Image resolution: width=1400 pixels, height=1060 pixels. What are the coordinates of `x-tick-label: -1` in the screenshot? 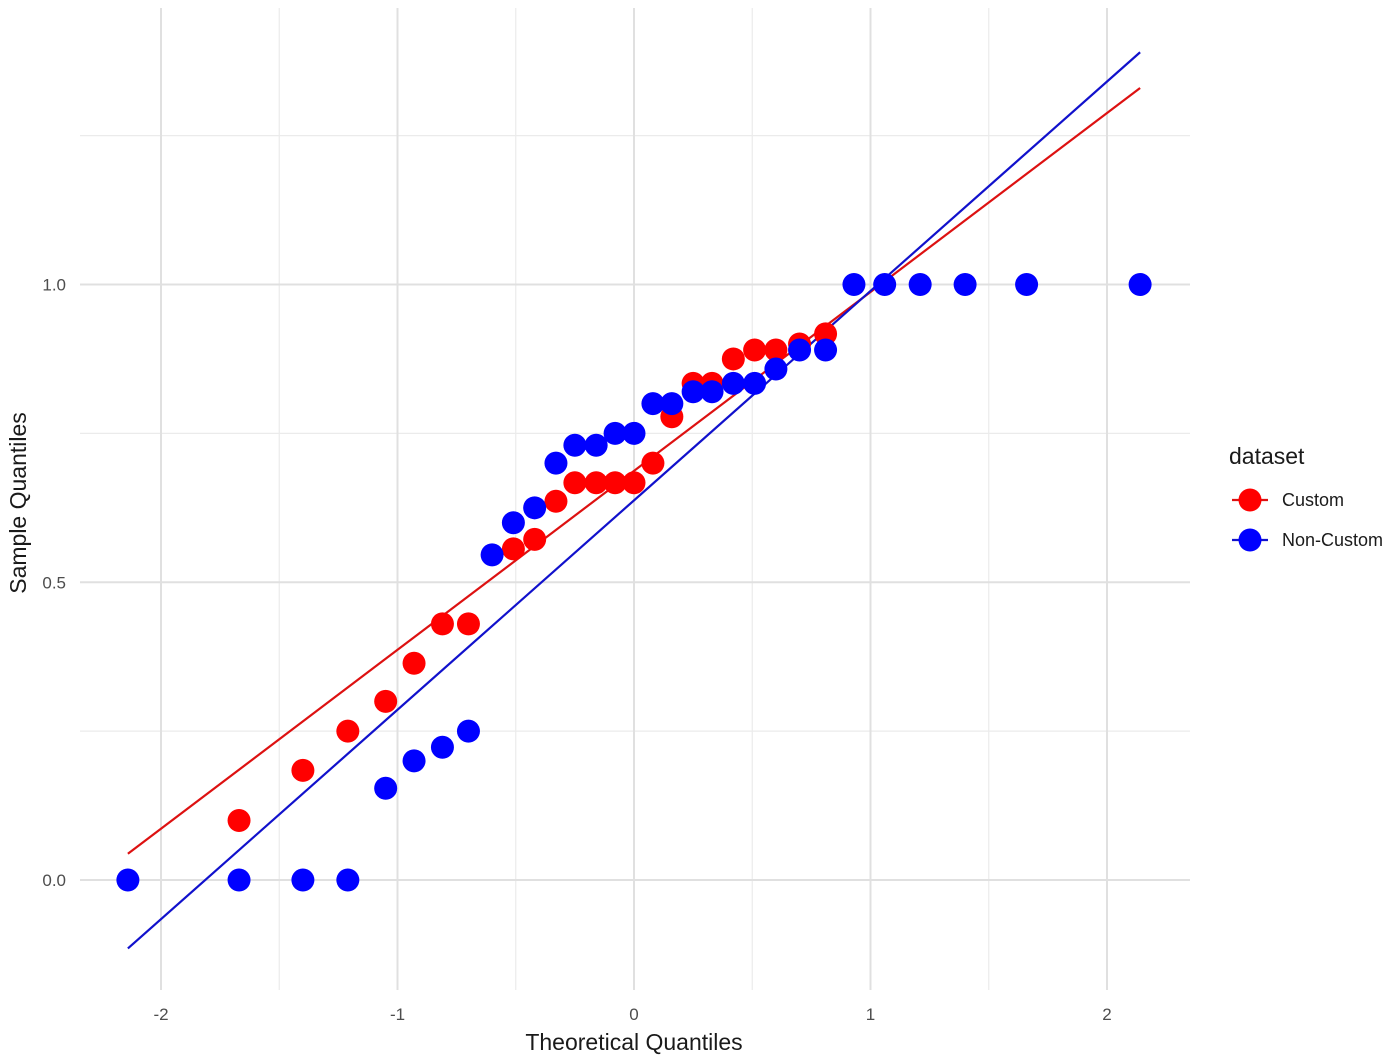 It's located at (397, 1014).